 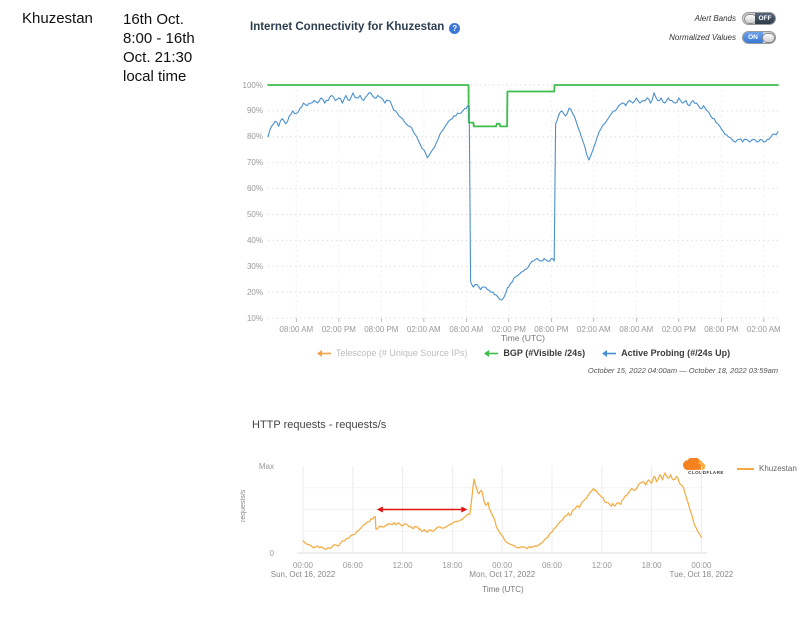 I want to click on khuzestan-series-label: Khuzestan, so click(x=778, y=468).